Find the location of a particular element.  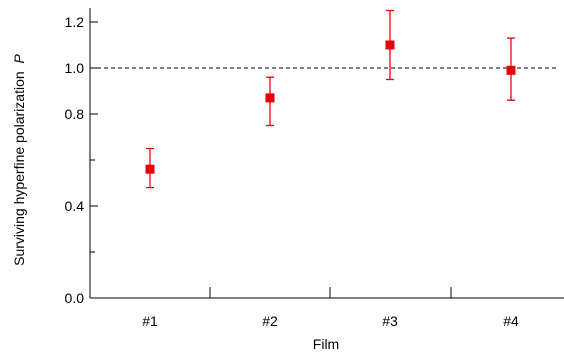

x-axis-label: Film is located at coordinates (326, 344).